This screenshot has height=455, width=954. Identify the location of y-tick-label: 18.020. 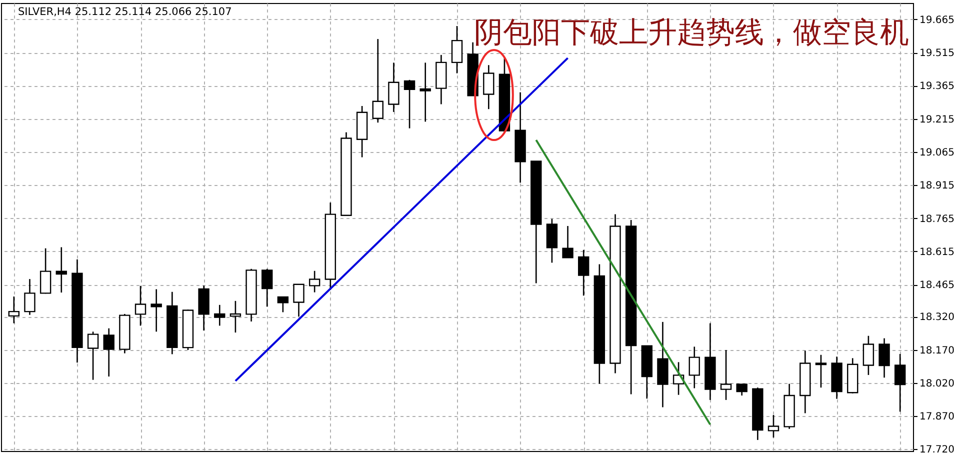
(937, 384).